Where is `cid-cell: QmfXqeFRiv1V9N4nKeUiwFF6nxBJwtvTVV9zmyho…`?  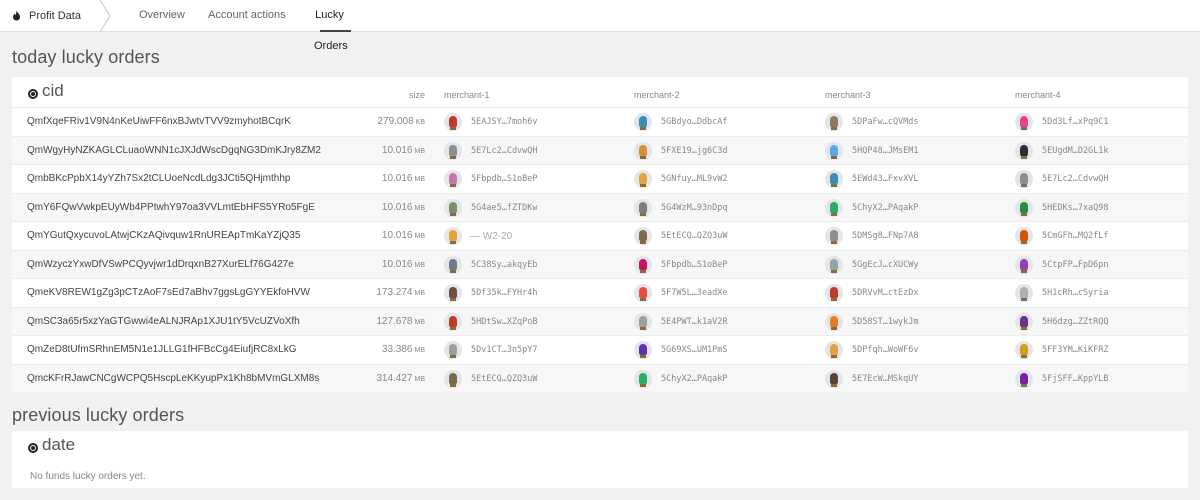
cid-cell: QmfXqeFRiv1V9N4nKeUiwFF6nxBJwtvTVV9zmyho… is located at coordinates (159, 121).